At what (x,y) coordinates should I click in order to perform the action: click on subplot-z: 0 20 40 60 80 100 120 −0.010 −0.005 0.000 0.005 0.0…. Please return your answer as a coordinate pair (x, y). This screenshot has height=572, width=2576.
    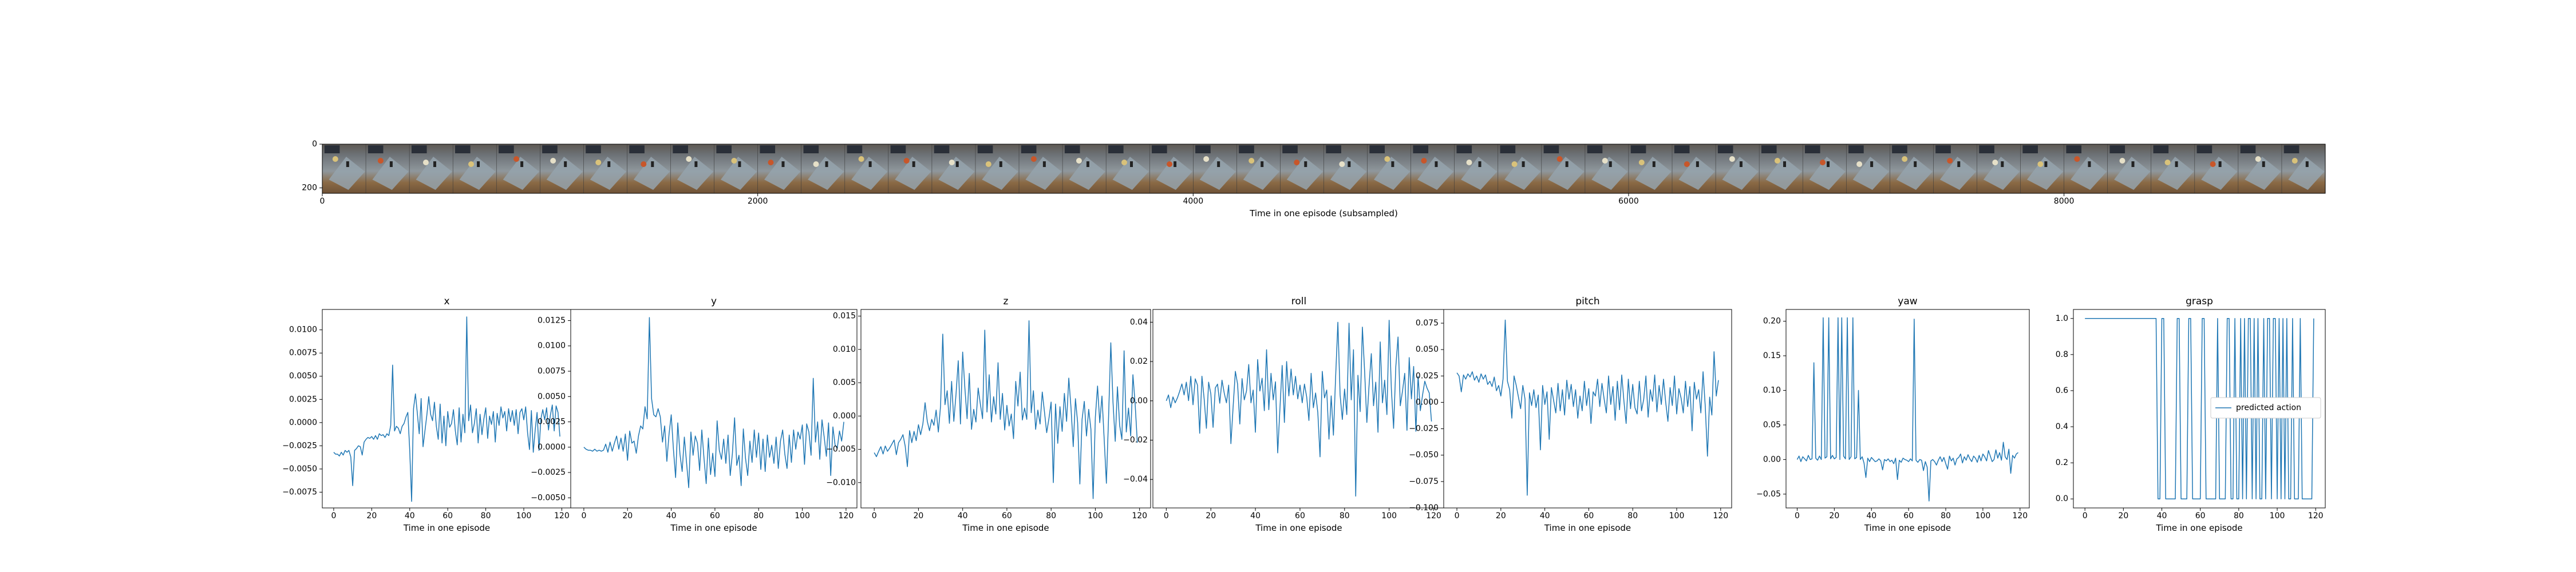
    Looking at the image, I should click on (988, 414).